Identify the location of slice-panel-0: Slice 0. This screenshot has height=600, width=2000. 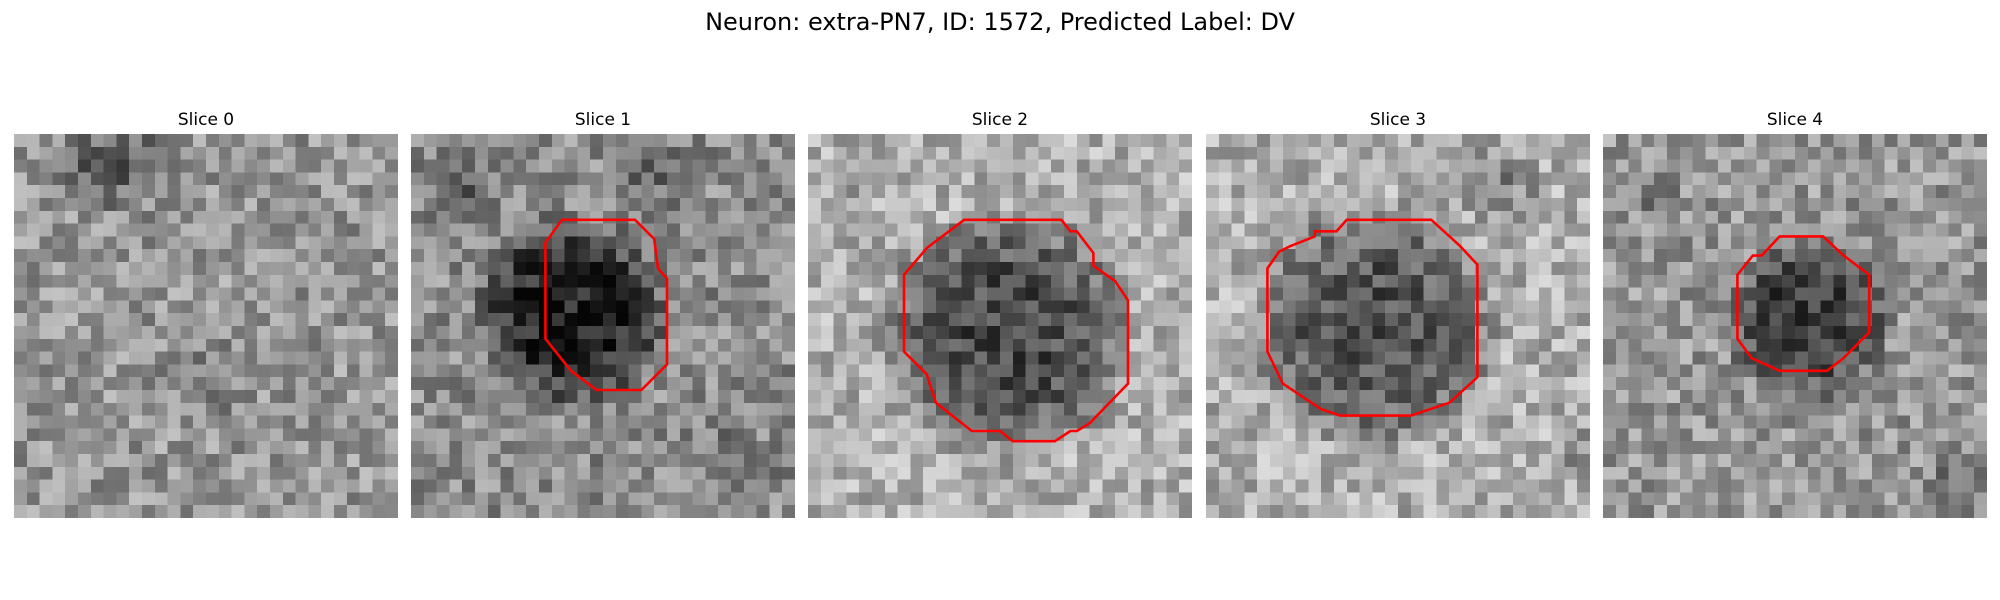
(206, 314).